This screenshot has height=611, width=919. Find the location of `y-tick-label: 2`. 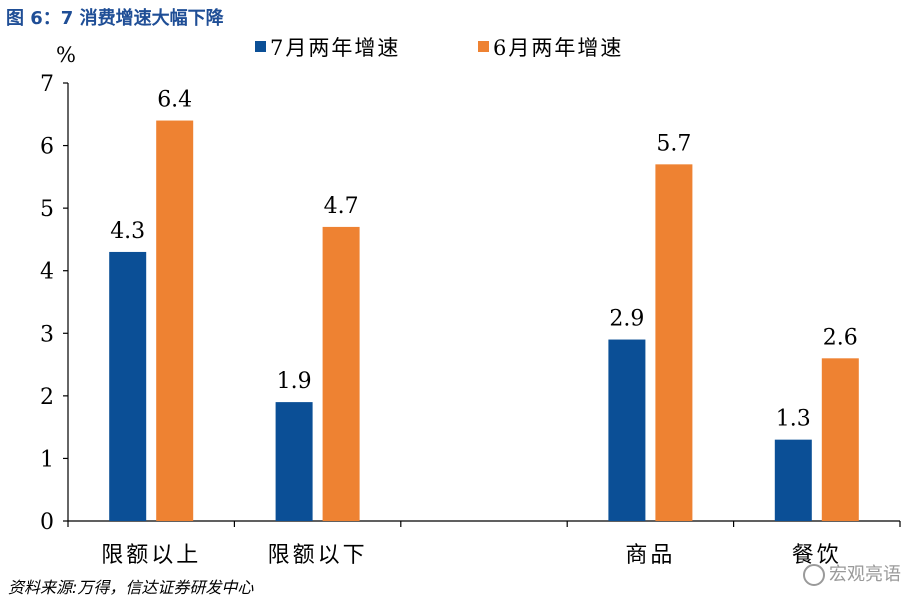

y-tick-label: 2 is located at coordinates (47, 397).